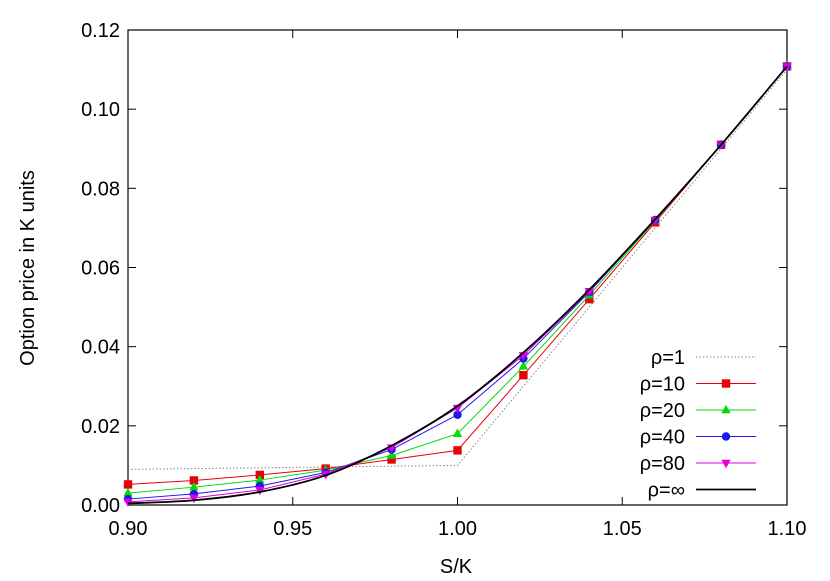  What do you see at coordinates (100, 189) in the screenshot?
I see `y-tick-label: 0.08` at bounding box center [100, 189].